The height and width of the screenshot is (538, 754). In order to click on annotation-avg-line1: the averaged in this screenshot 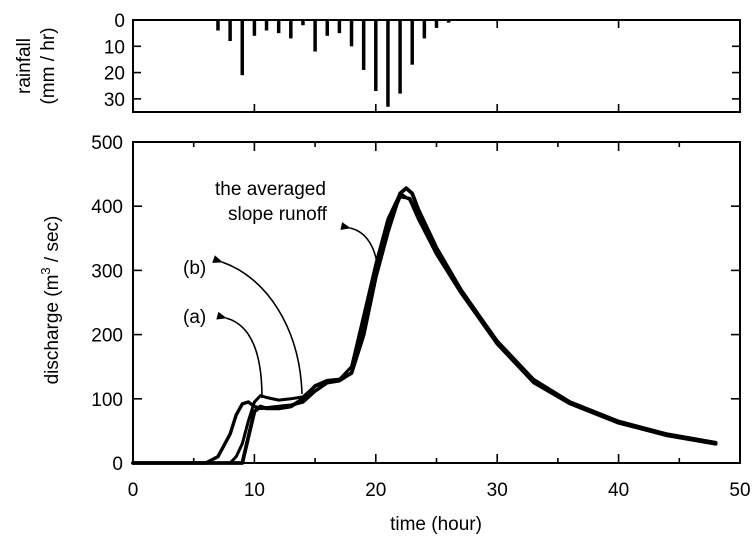, I will do `click(270, 189)`.